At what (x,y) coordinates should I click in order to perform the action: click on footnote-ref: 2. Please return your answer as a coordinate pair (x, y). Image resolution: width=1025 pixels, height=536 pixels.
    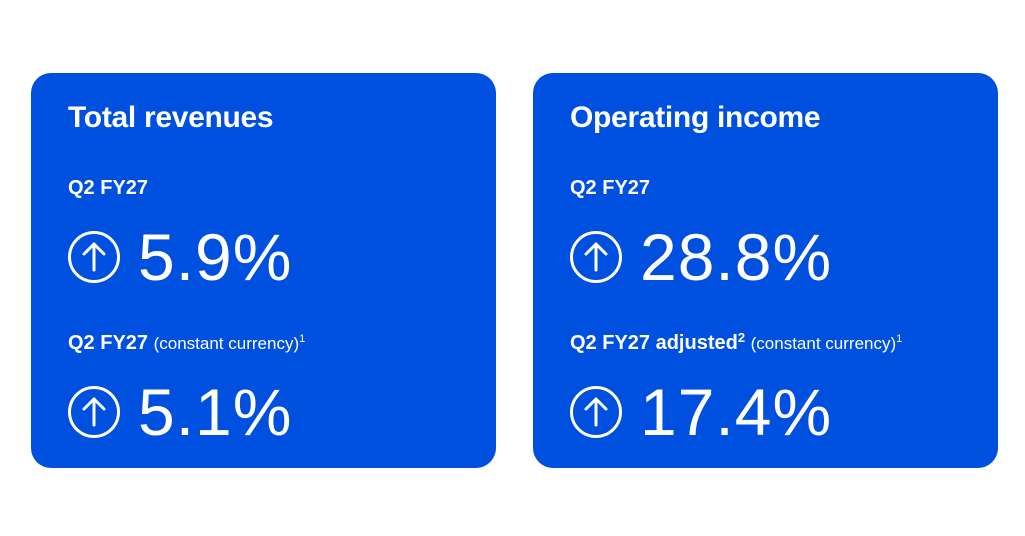
    Looking at the image, I should click on (741, 337).